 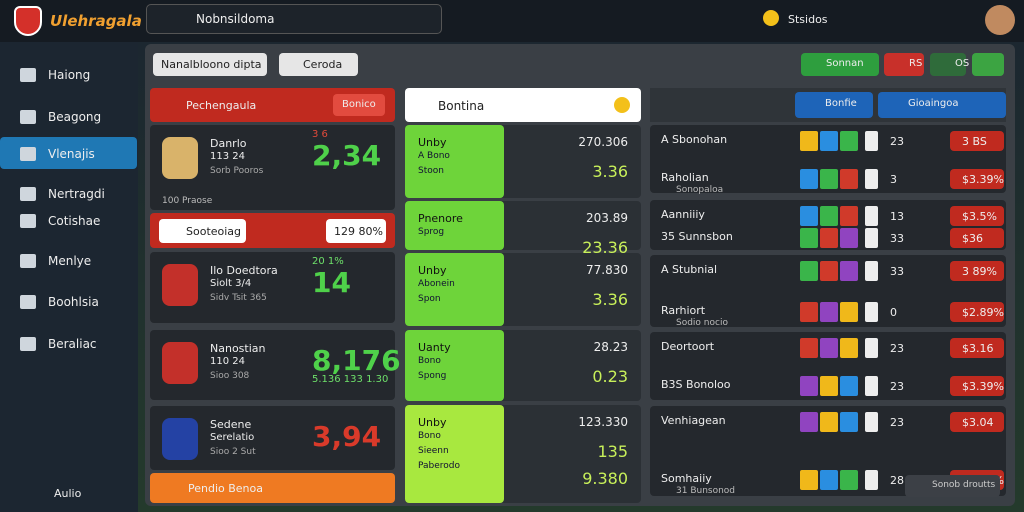 What do you see at coordinates (607, 218) in the screenshot?
I see `market-value: 203.89` at bounding box center [607, 218].